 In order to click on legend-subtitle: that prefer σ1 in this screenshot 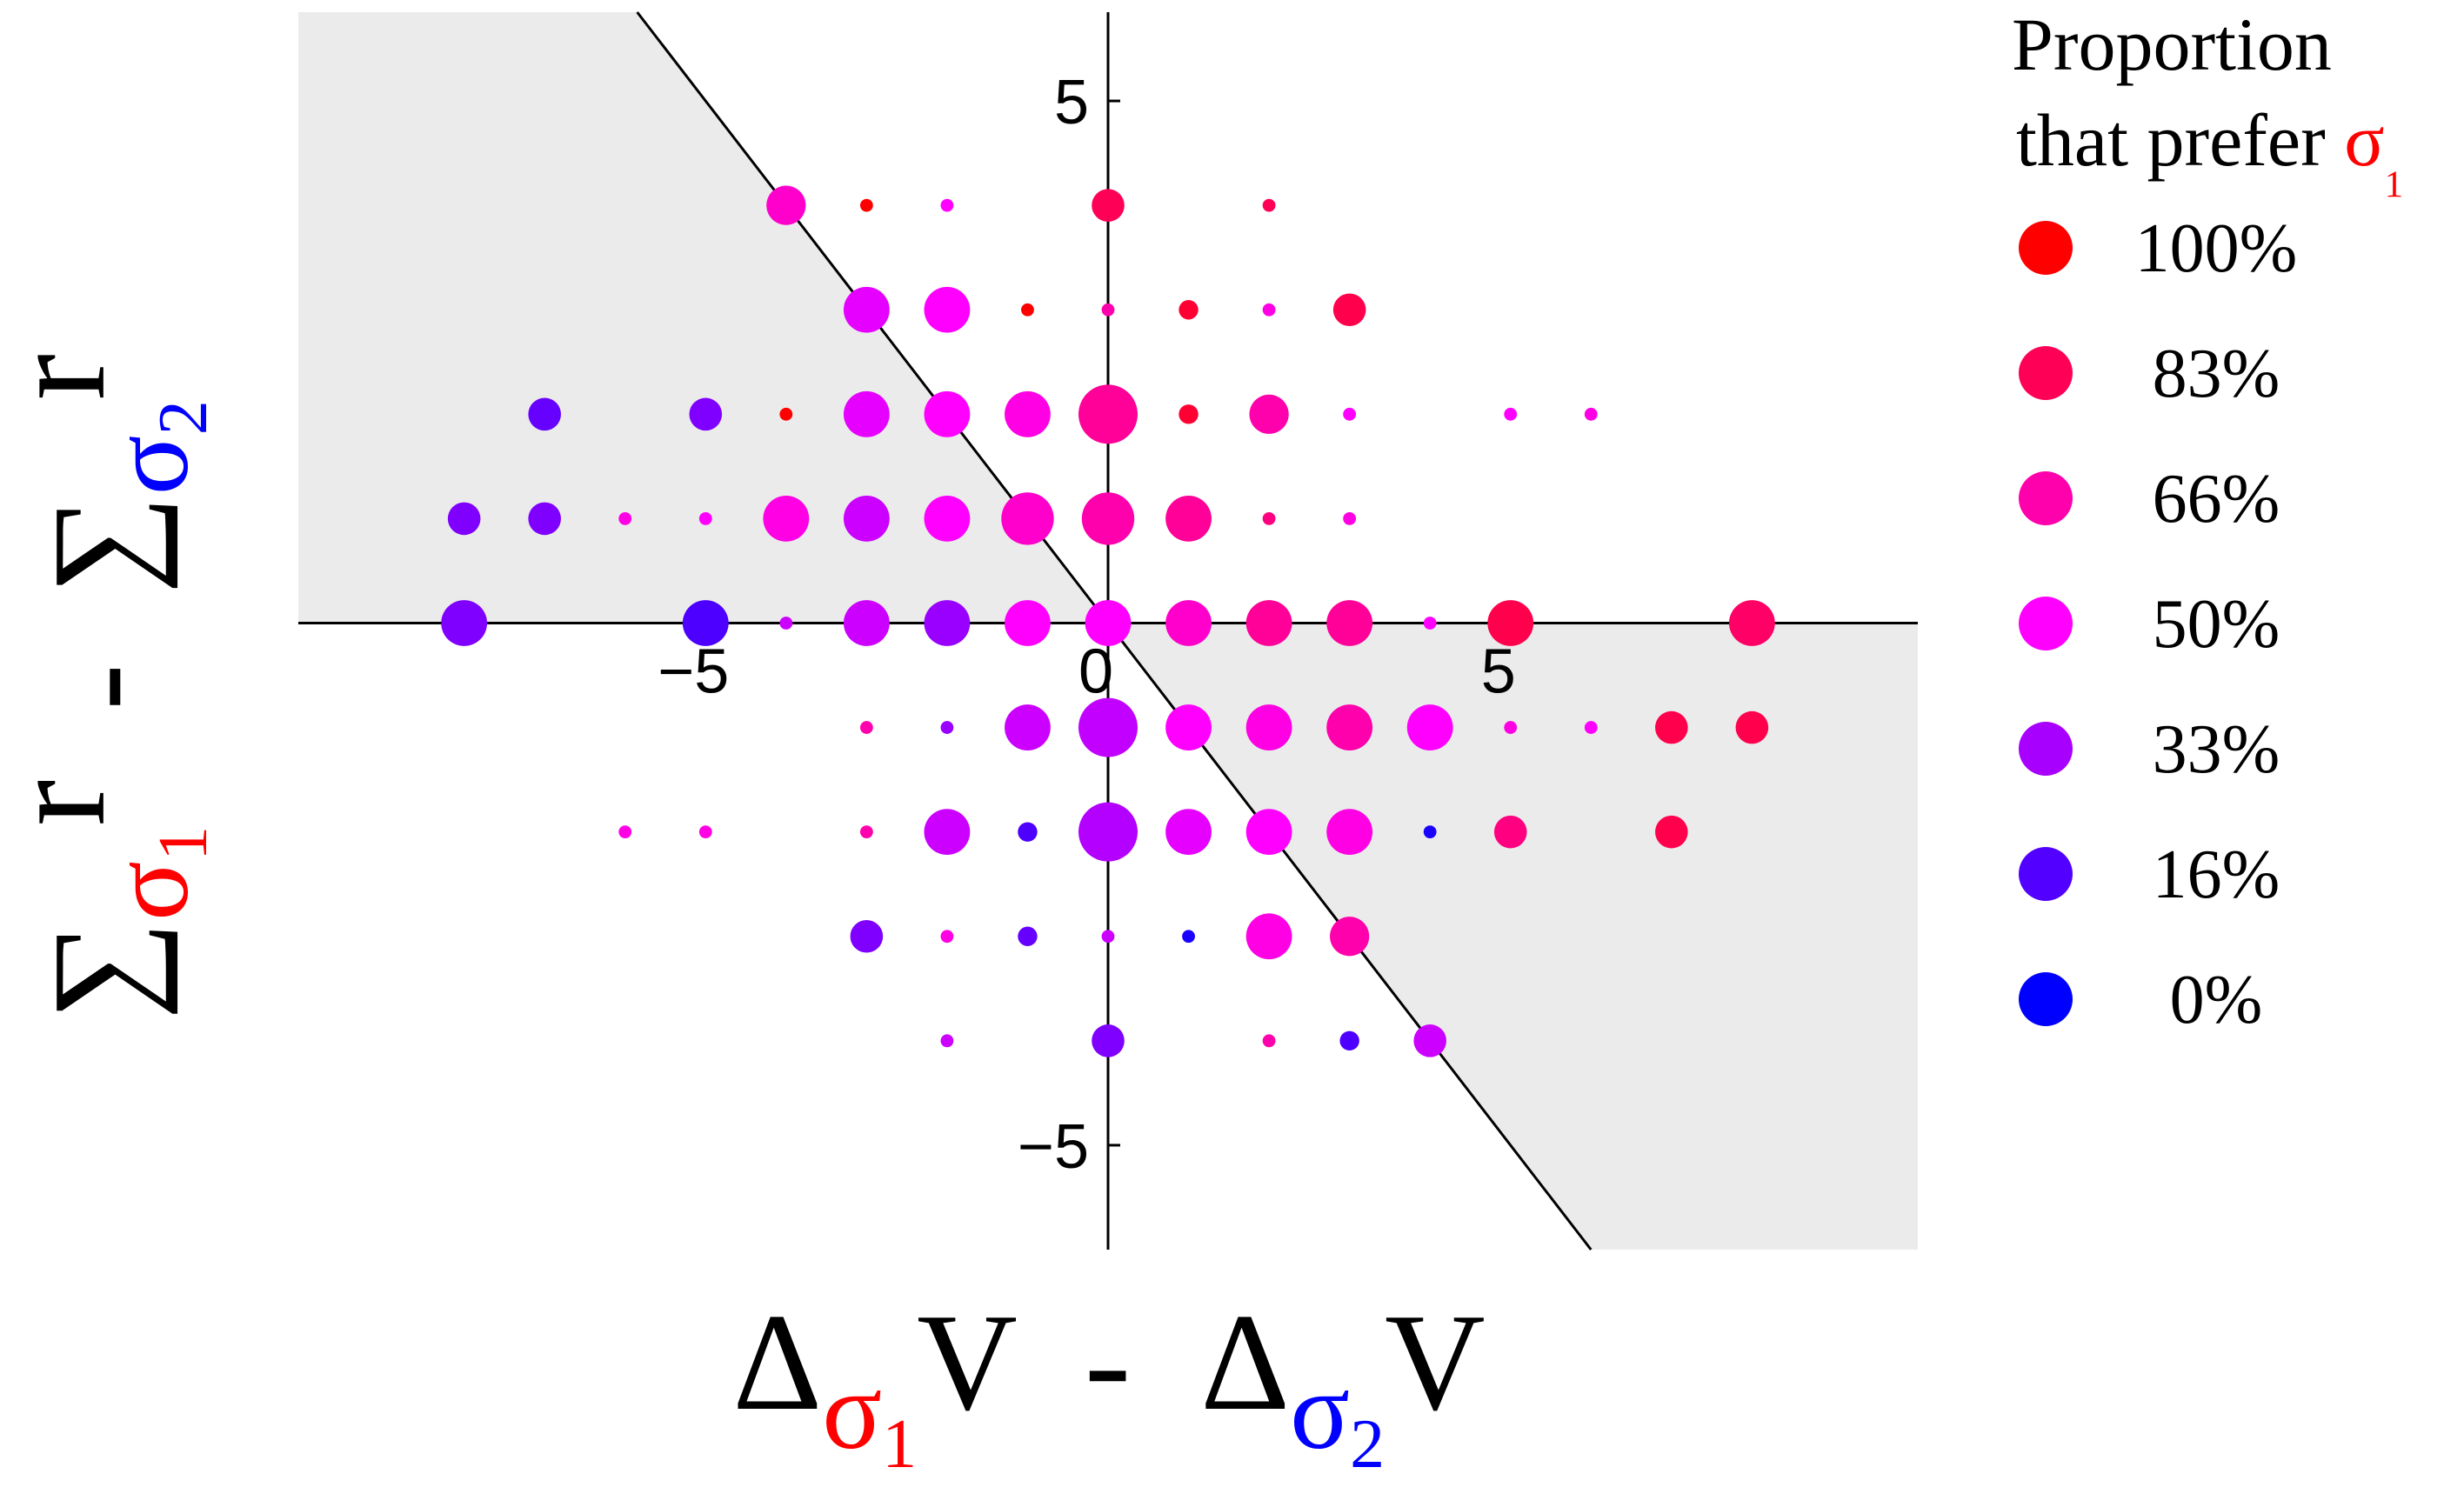, I will do `click(2209, 151)`.